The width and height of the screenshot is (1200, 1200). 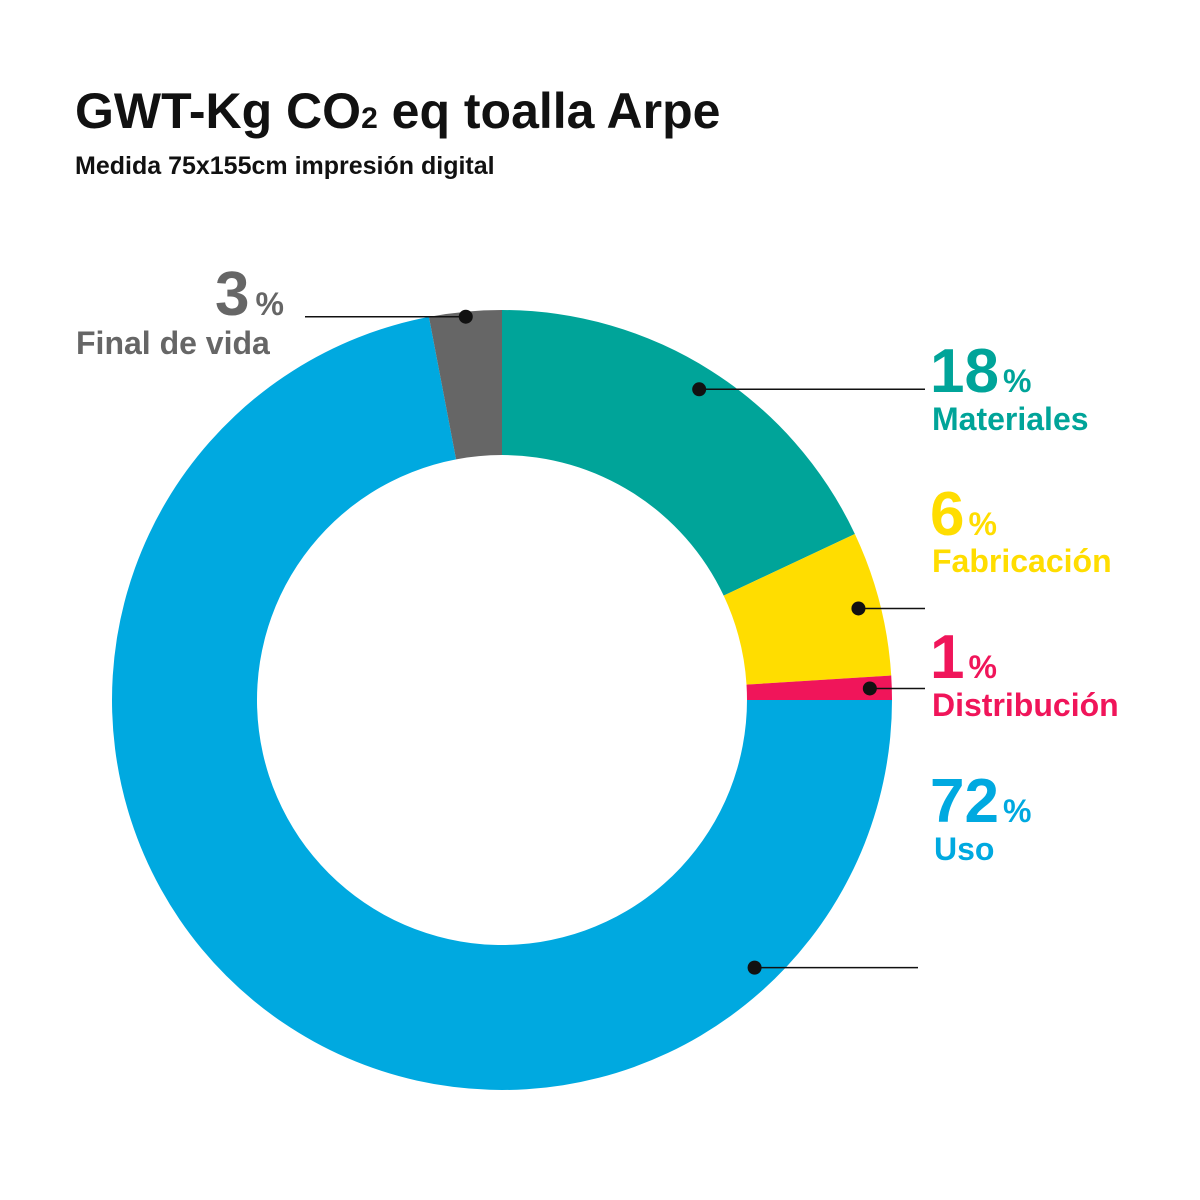 I want to click on category-label-final-de-vida: Final de vida, so click(x=173, y=343).